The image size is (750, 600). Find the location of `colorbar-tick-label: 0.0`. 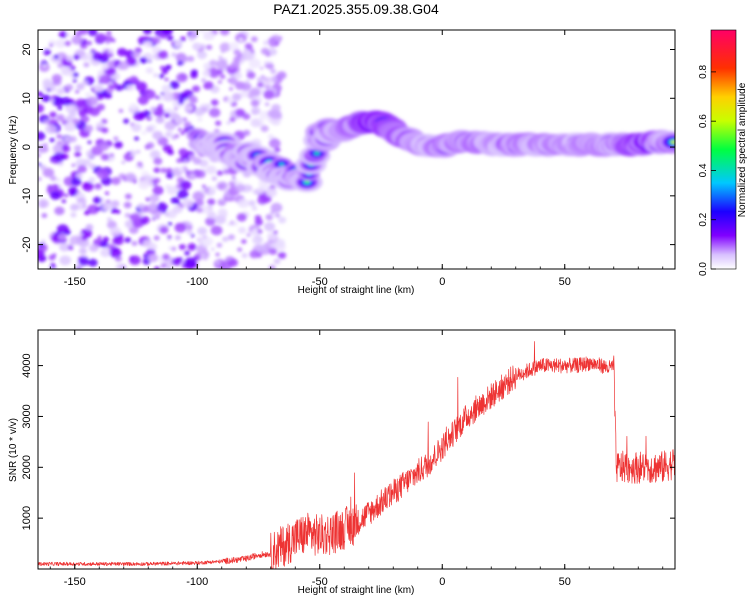

colorbar-tick-label: 0.0 is located at coordinates (703, 269).